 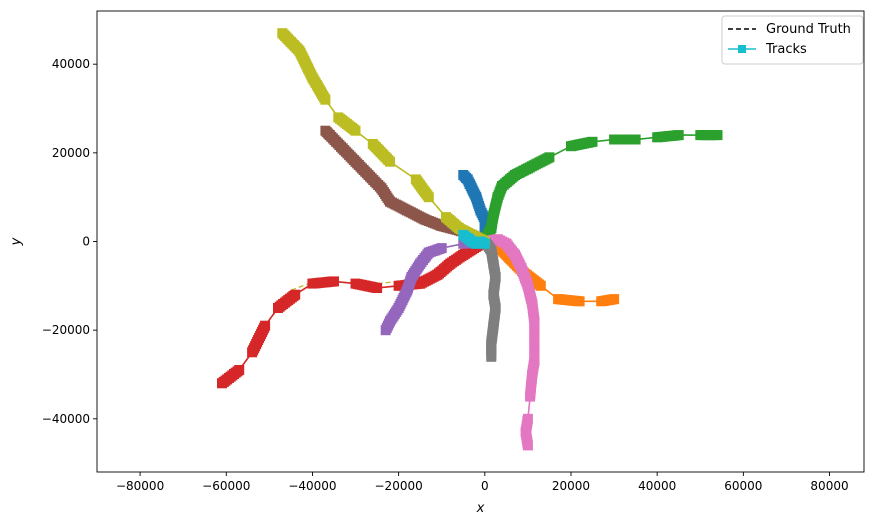 I want to click on x-tick-label: 0, so click(x=485, y=486).